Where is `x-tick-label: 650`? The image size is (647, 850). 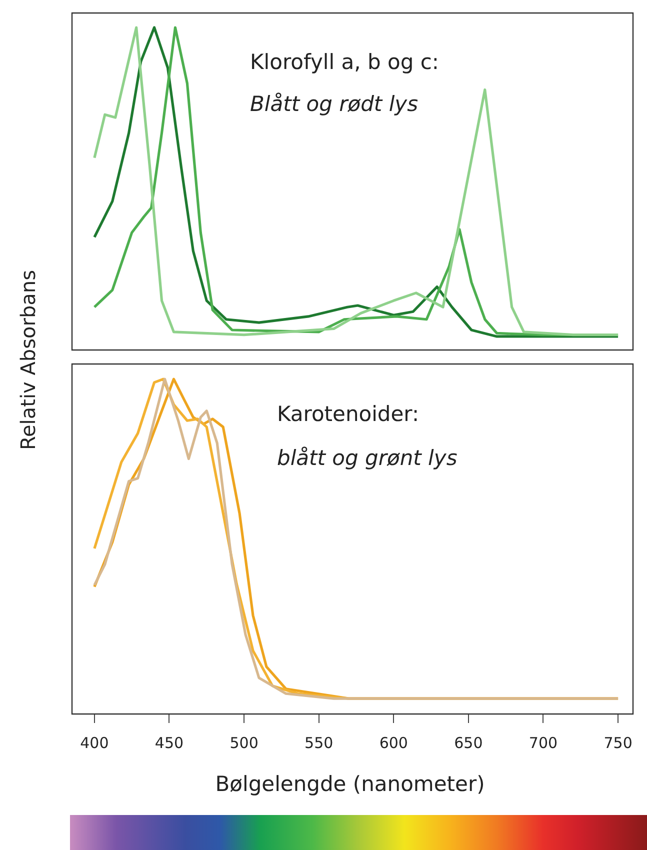
x-tick-label: 650 is located at coordinates (468, 743).